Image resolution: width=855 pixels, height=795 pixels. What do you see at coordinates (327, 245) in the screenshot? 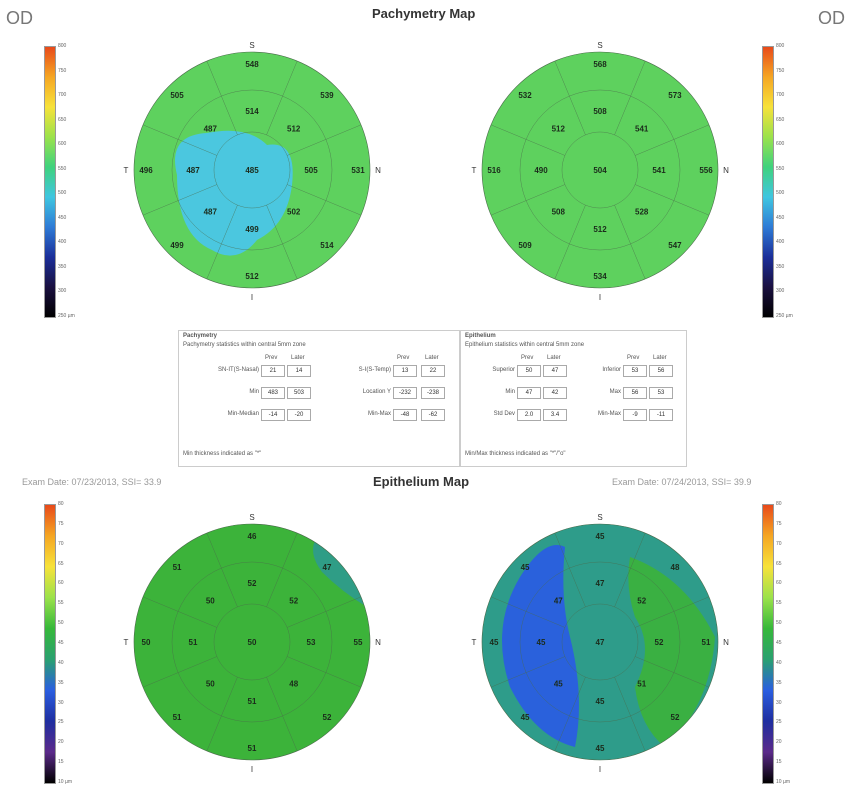
I see `sector-value-outer: 514` at bounding box center [327, 245].